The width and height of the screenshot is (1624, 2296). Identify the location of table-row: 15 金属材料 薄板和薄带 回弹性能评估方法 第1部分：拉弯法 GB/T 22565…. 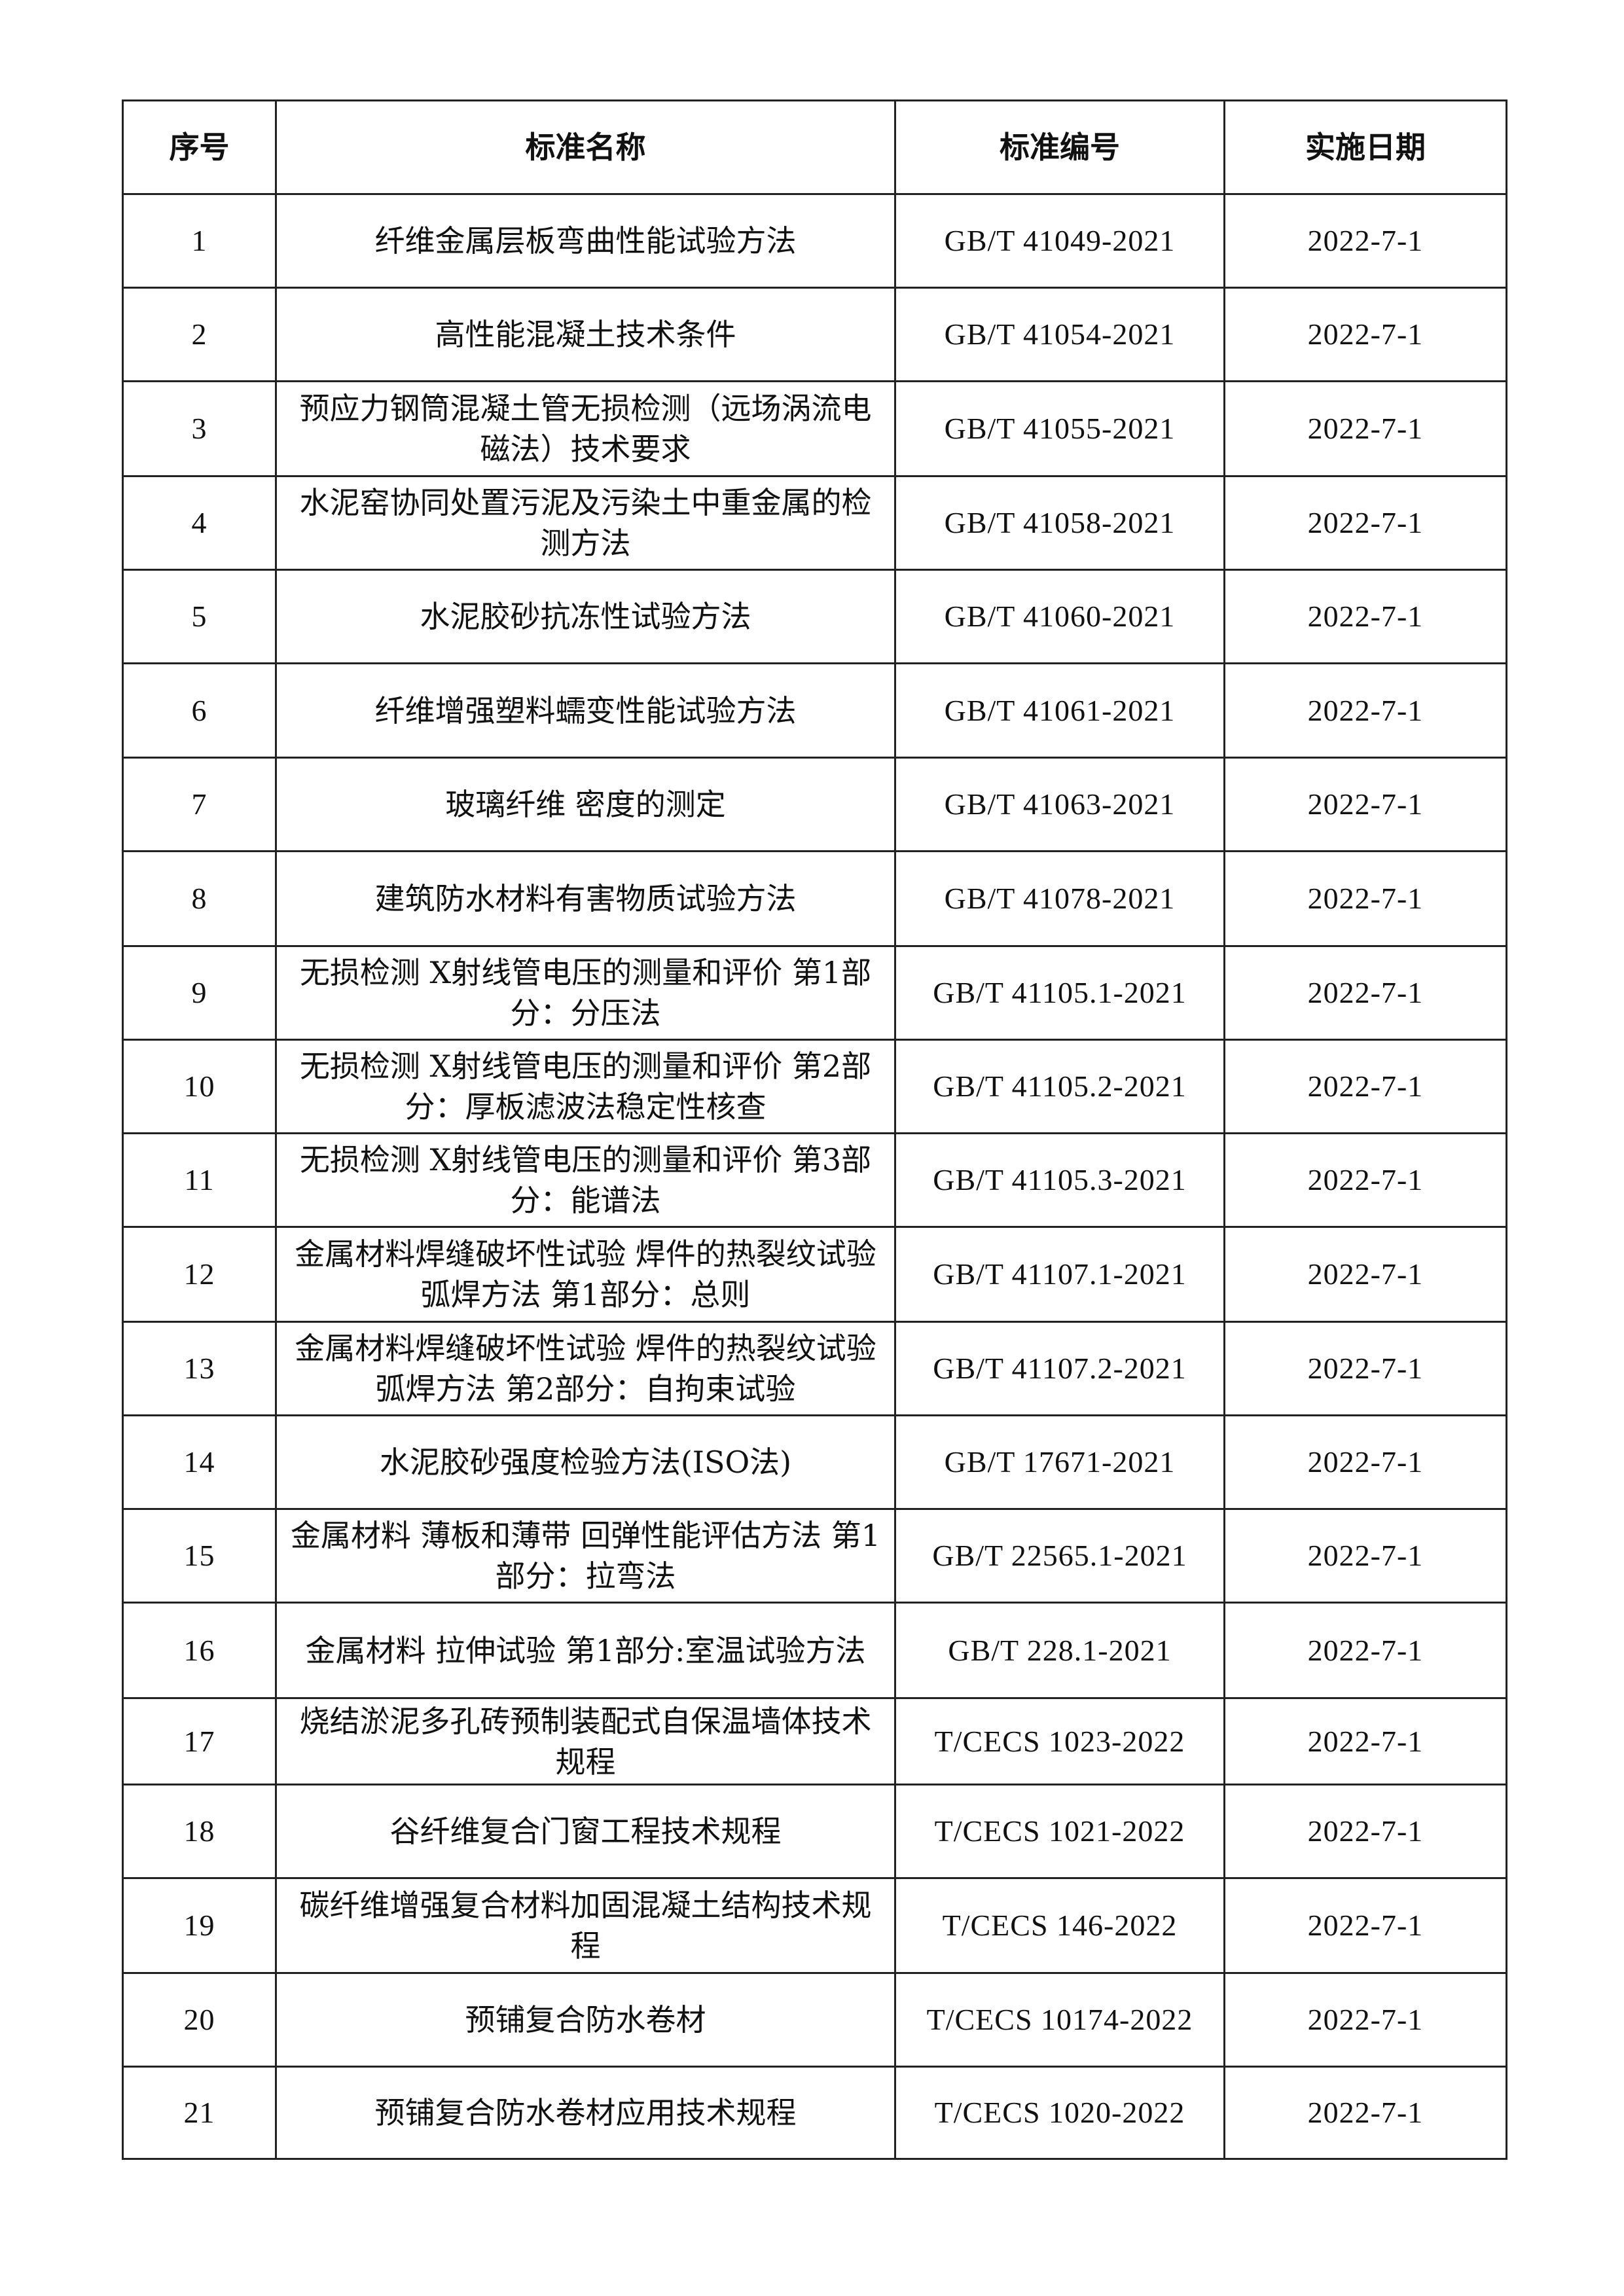
(814, 1556).